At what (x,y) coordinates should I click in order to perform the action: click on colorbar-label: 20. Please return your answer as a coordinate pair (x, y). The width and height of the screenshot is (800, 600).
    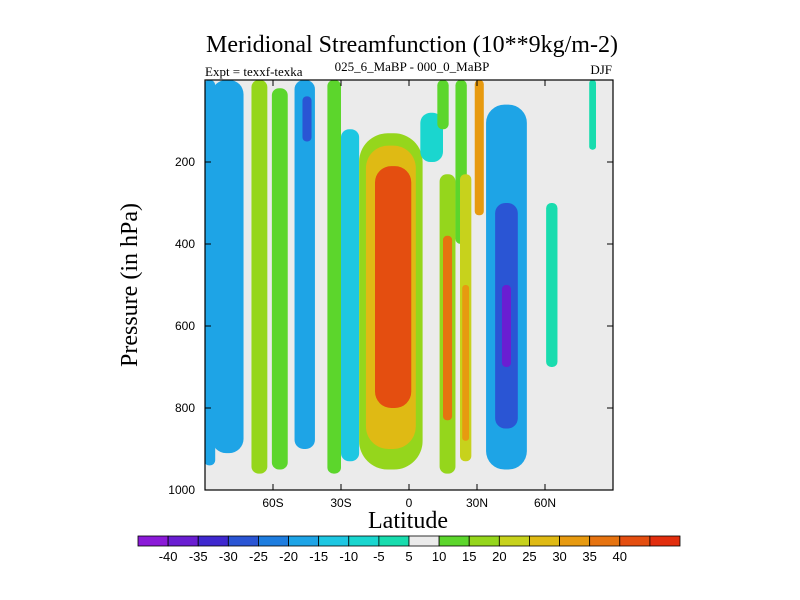
    Looking at the image, I should click on (499, 556).